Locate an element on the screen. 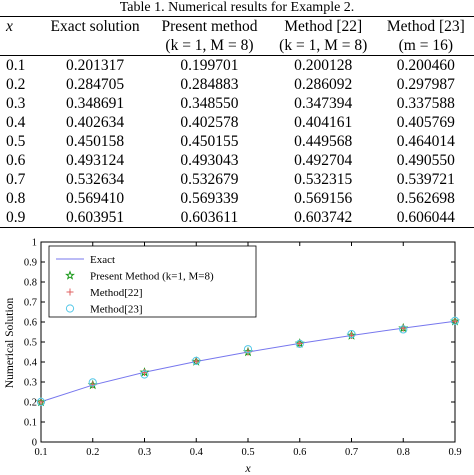  x-tick-label: 0.1 is located at coordinates (40, 452).